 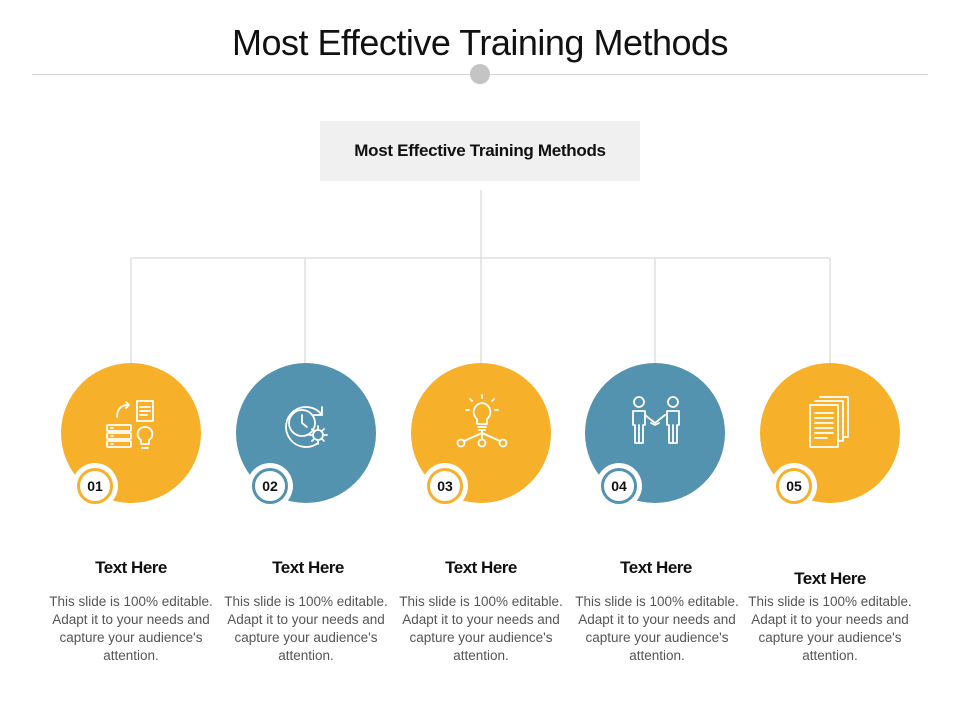 What do you see at coordinates (829, 422) in the screenshot?
I see `documents-icon` at bounding box center [829, 422].